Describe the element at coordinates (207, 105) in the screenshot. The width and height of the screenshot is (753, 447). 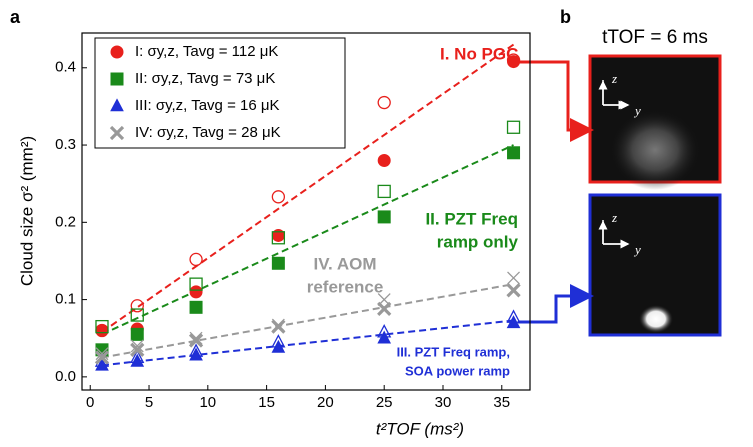
I see `legend-label: III: σy,z, Tavg = 16 μK` at that location.